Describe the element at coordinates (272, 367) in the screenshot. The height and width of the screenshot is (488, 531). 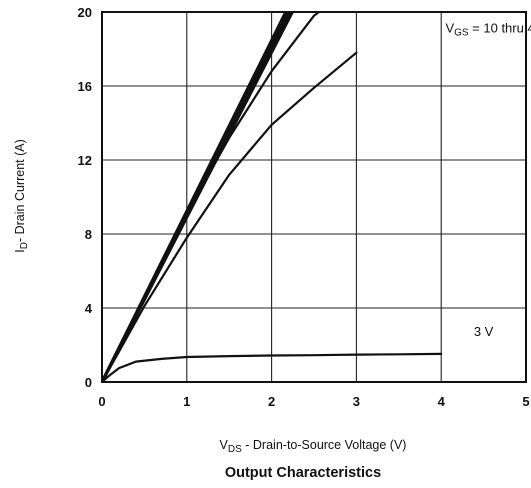
I see `curve-vgs3` at that location.